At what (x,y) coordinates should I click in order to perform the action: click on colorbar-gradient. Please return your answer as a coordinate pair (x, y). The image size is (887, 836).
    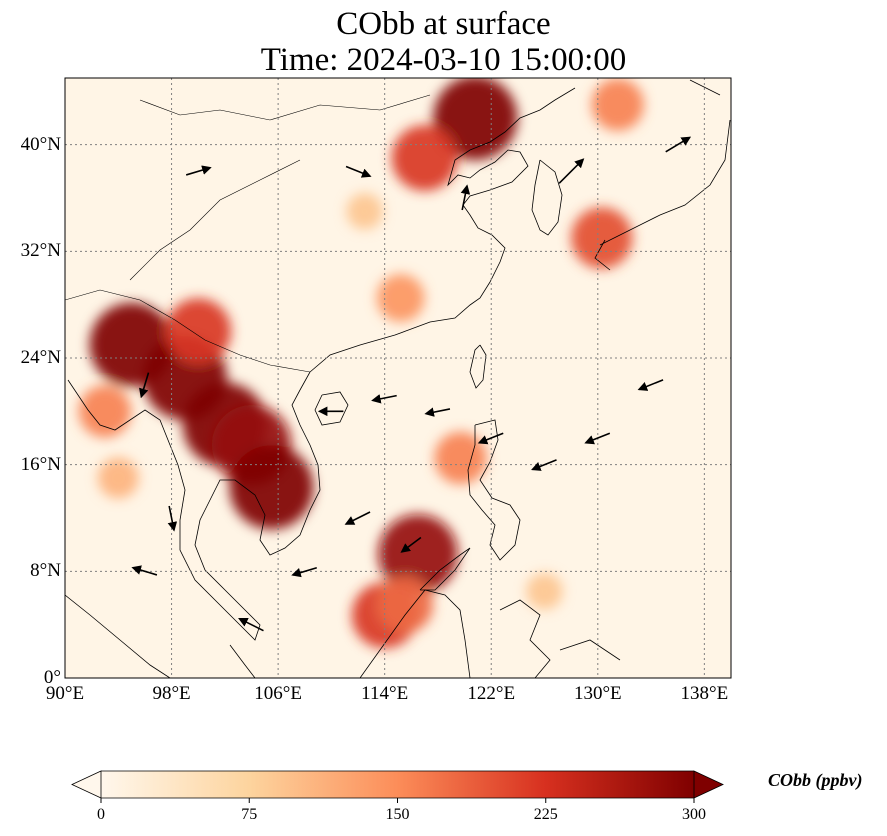
    Looking at the image, I should click on (397, 784).